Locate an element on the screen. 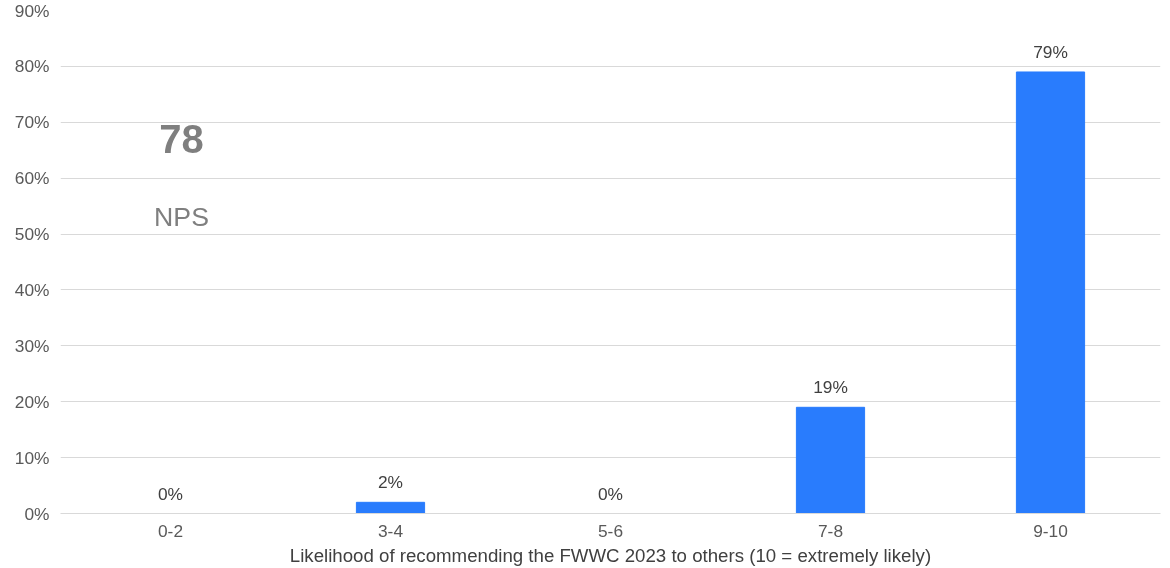 This screenshot has height=568, width=1170. y-tick-label: 30% is located at coordinates (32, 345).